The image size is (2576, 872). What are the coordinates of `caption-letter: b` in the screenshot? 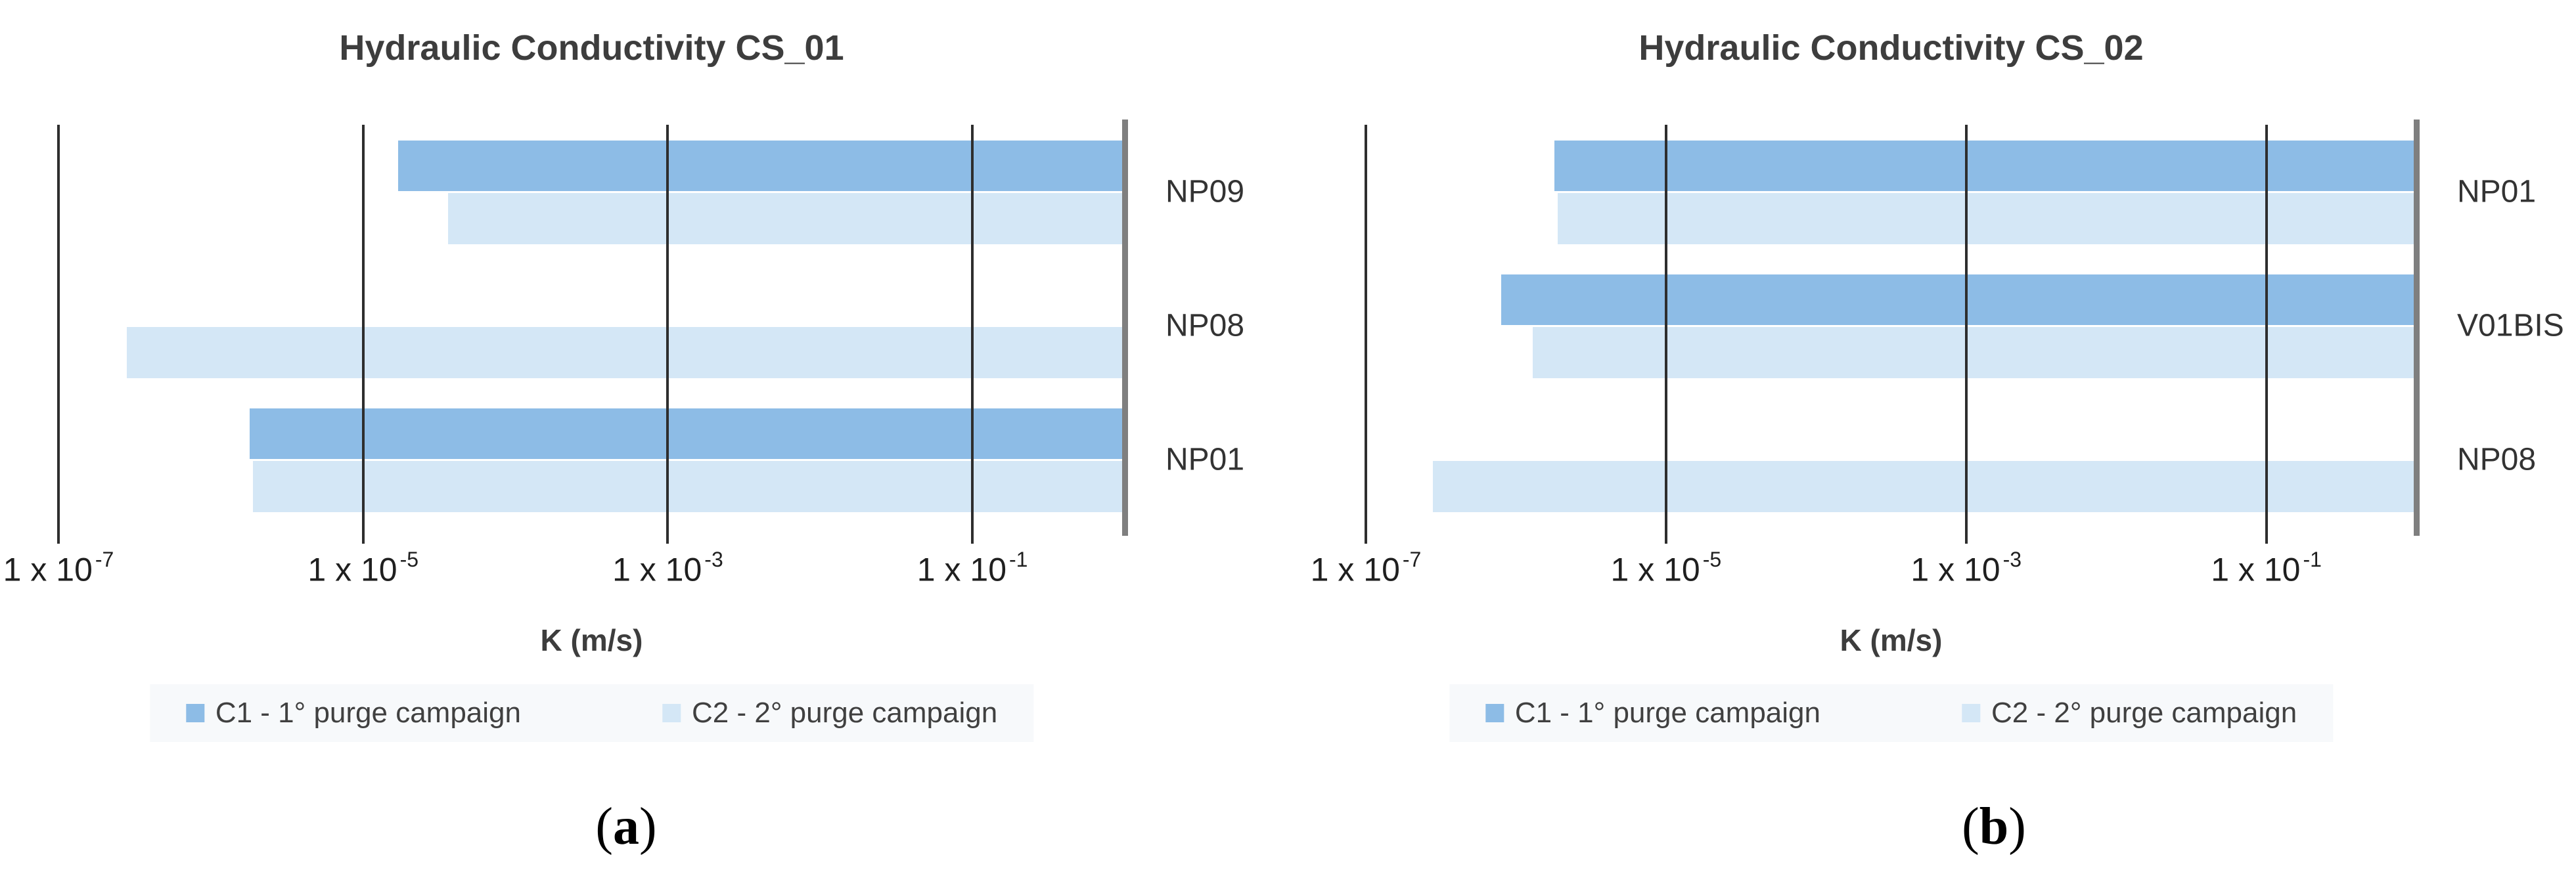 It's located at (1994, 827).